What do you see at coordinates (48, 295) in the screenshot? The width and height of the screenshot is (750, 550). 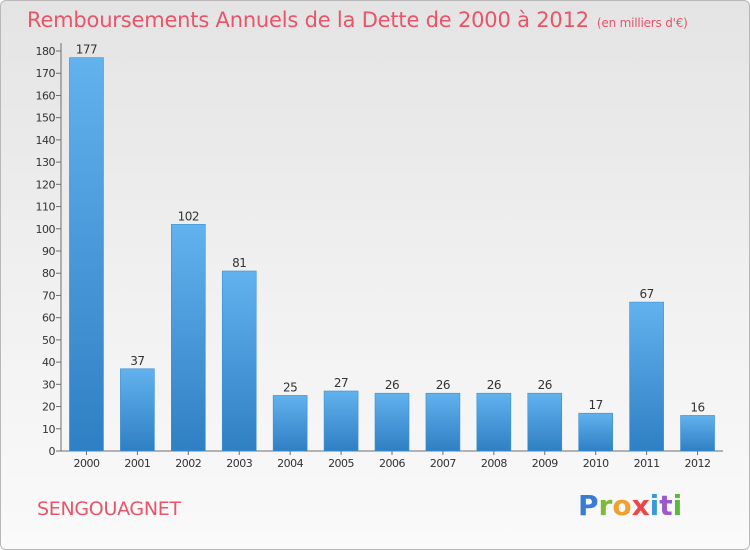 I see `y-tick-label: 70` at bounding box center [48, 295].